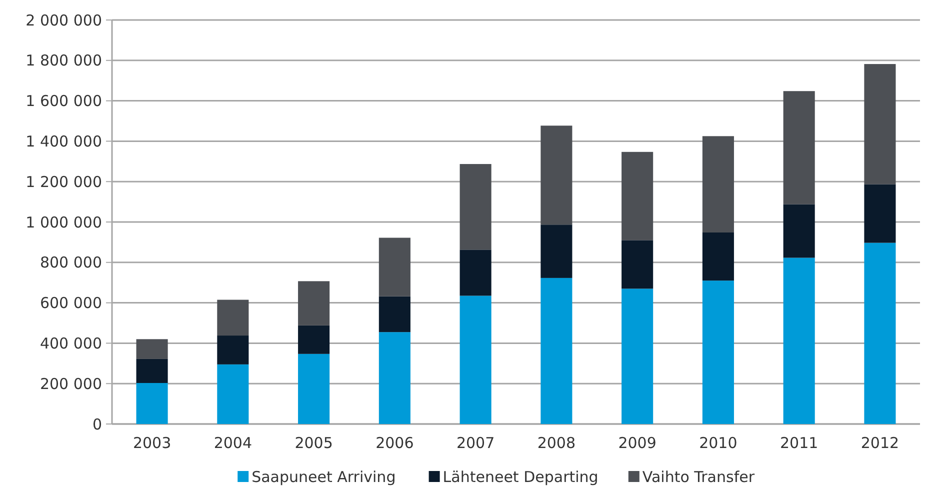 The image size is (934, 494). I want to click on x-tick-label: 2008, so click(556, 443).